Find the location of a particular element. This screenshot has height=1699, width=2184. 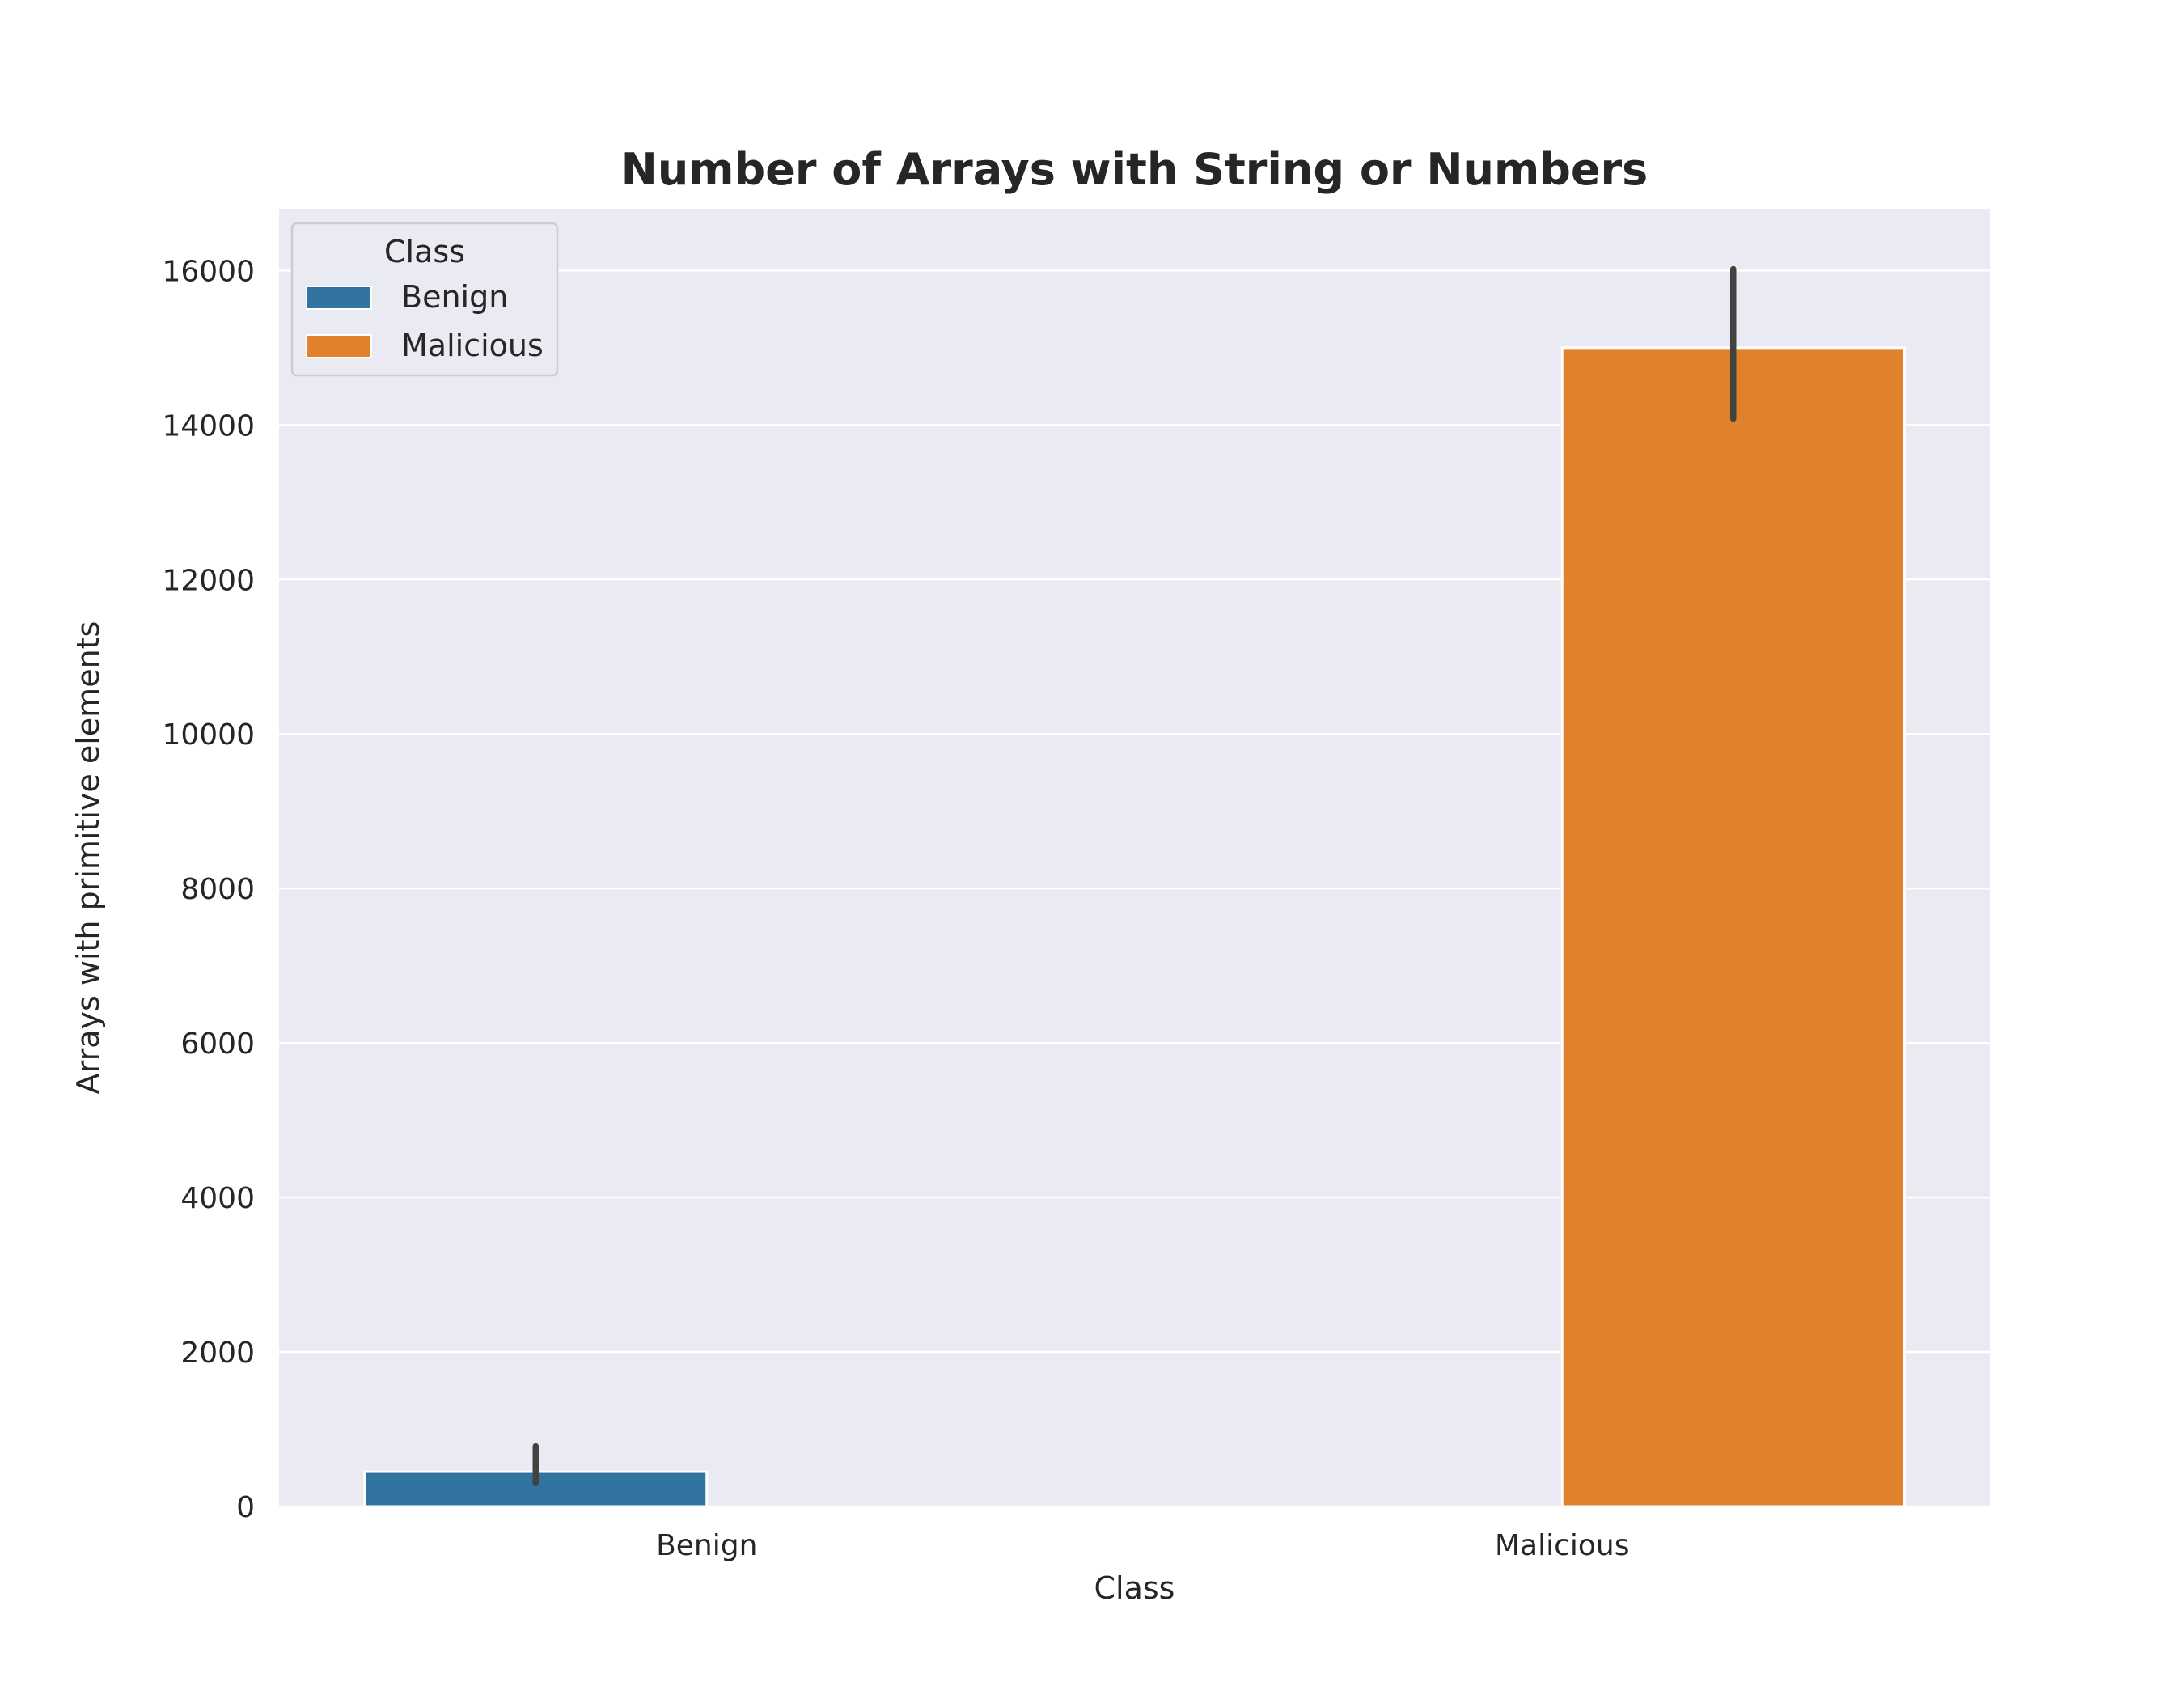

chart-title: Number of Arrays with String or Numbers is located at coordinates (1135, 169).